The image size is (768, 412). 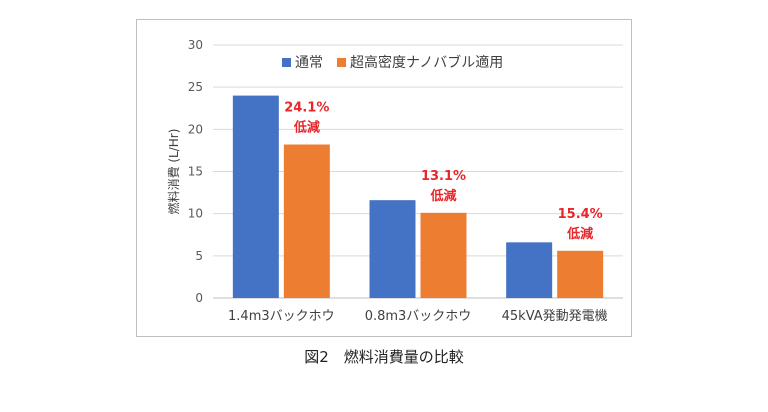 What do you see at coordinates (195, 129) in the screenshot?
I see `y-tick-label: 20` at bounding box center [195, 129].